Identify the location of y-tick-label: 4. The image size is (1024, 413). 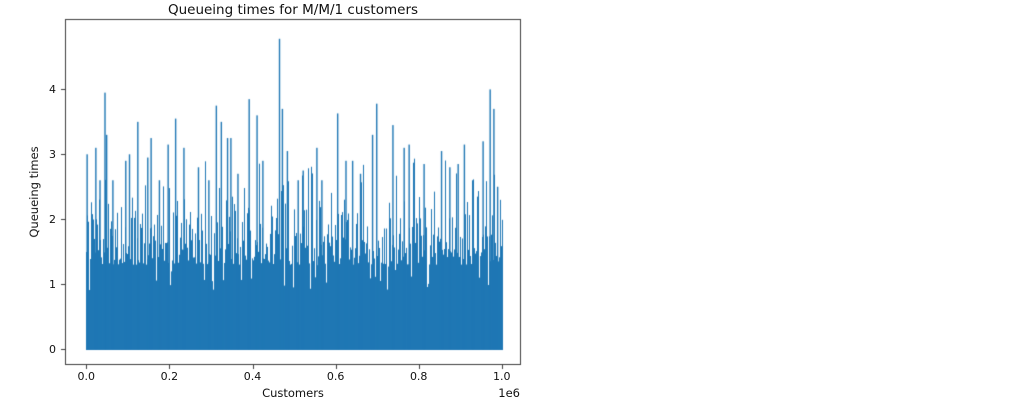
(52, 89).